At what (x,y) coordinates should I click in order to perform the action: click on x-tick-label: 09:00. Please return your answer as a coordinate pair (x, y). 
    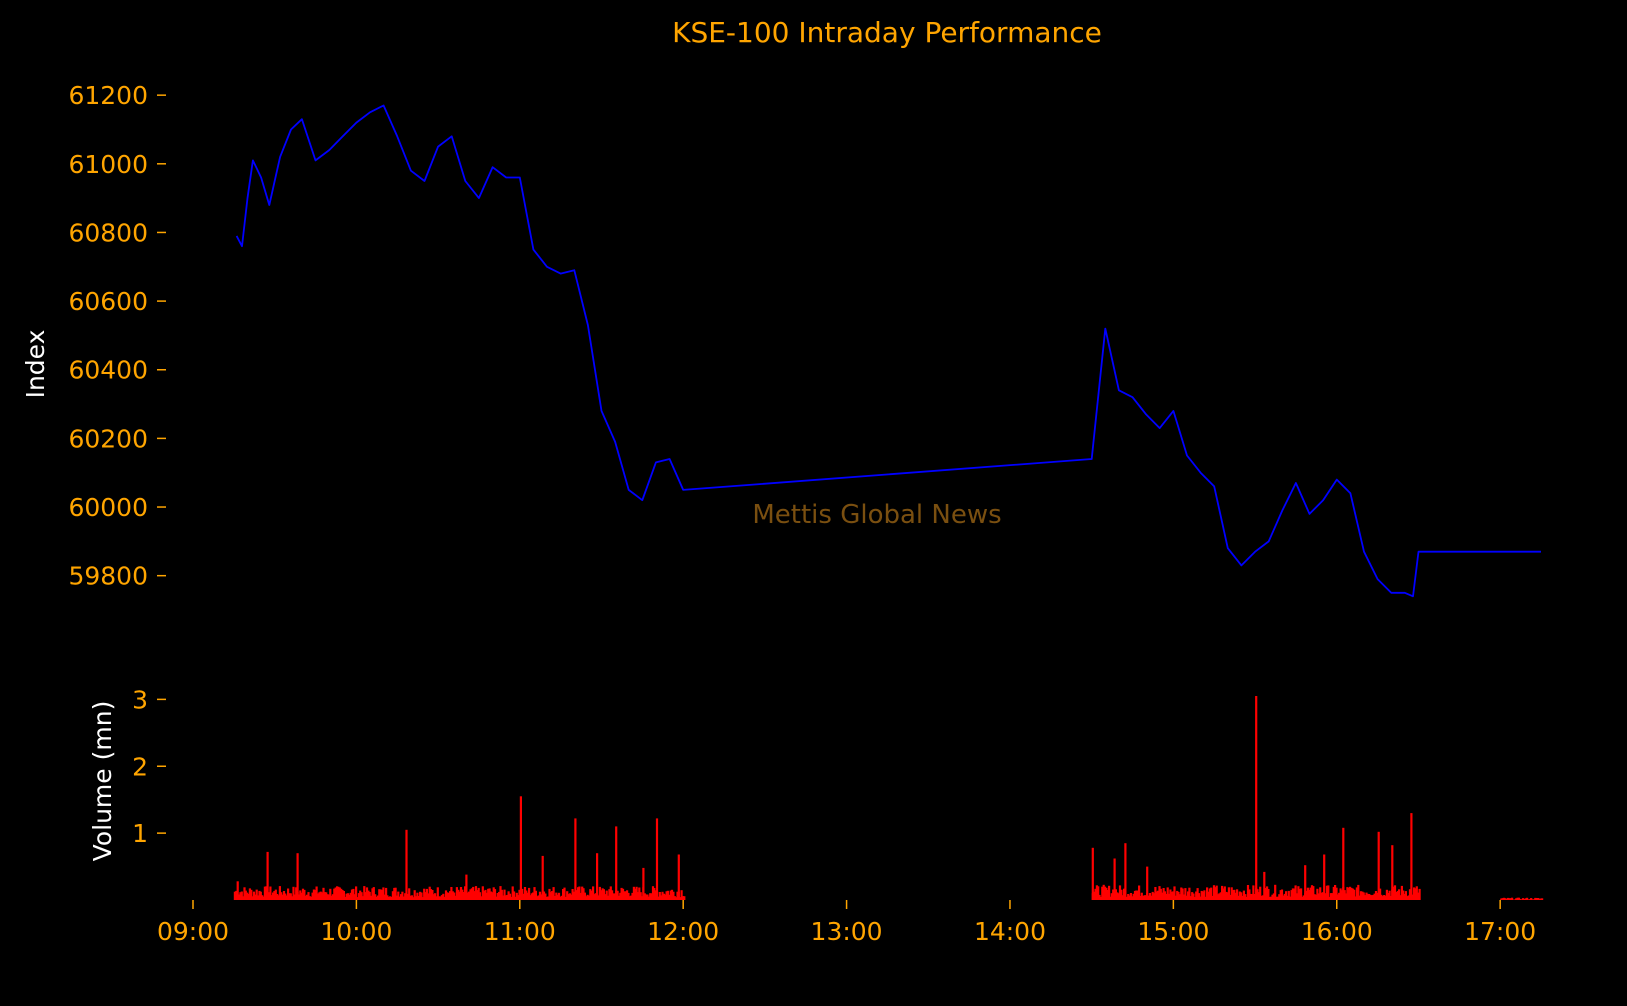
    Looking at the image, I should click on (193, 931).